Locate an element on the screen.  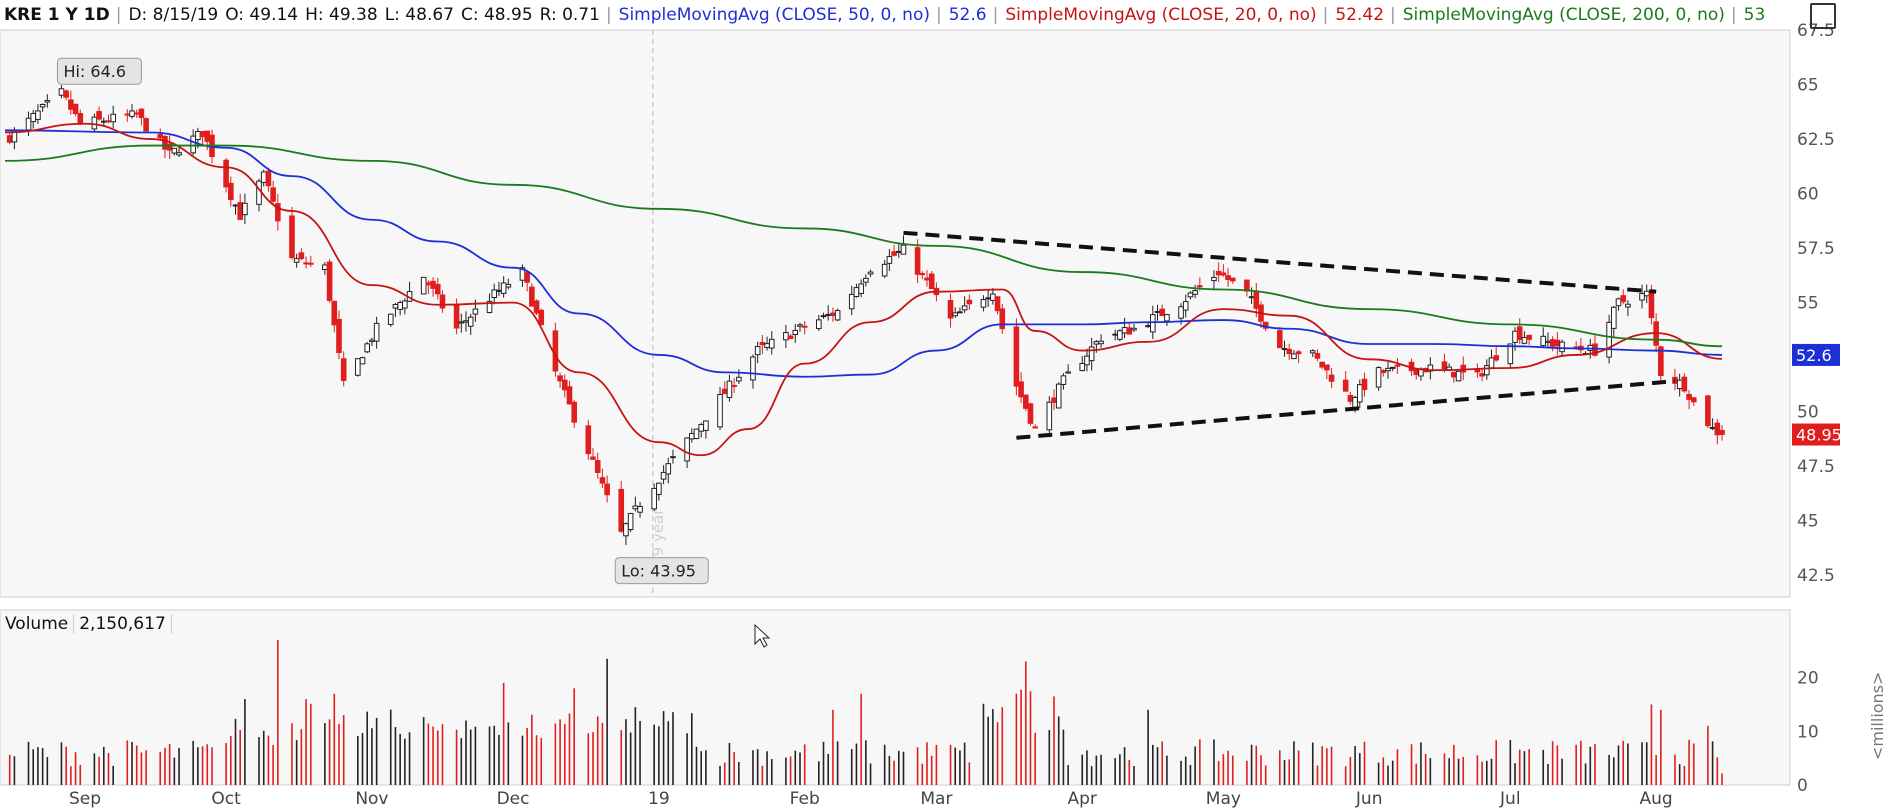
sma200-label: SimpleMovingAvg (CLOSE, 200, 0, no) is located at coordinates (1563, 15).